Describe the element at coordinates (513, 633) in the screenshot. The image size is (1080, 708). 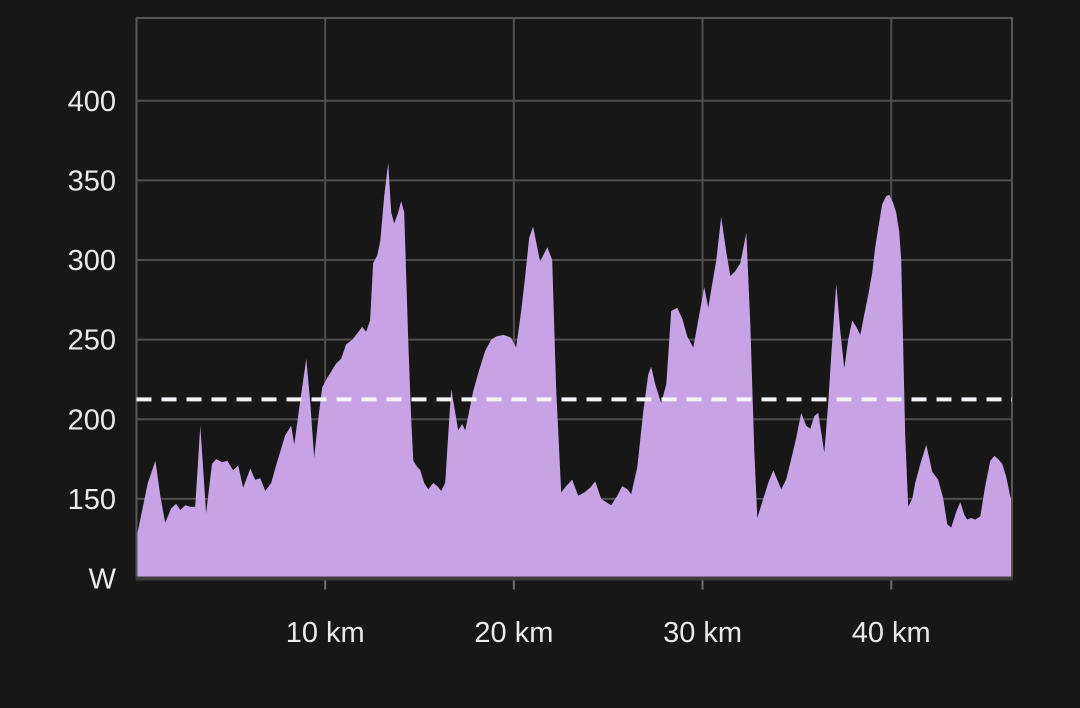
I see `x-axis-tick-label: 20 km` at that location.